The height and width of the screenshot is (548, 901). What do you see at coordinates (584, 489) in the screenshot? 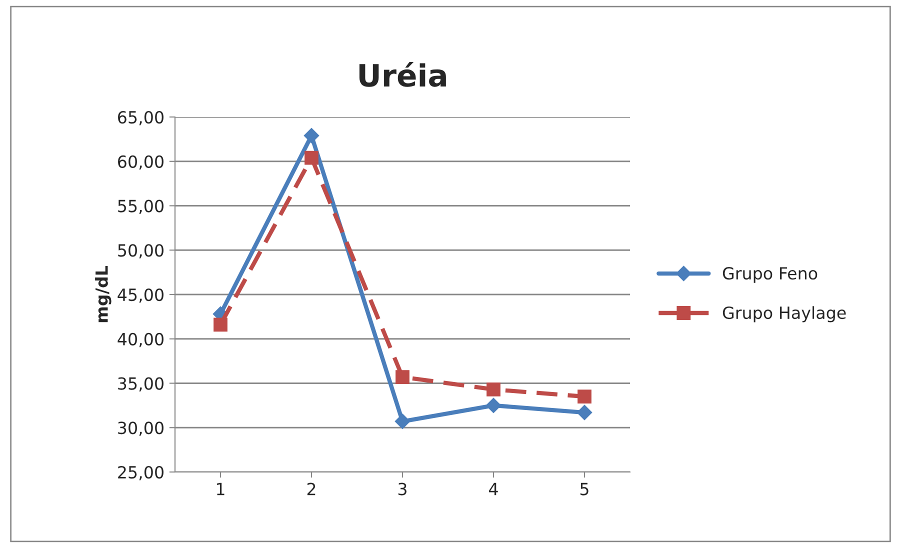
I see `x-tick-label: 5` at bounding box center [584, 489].